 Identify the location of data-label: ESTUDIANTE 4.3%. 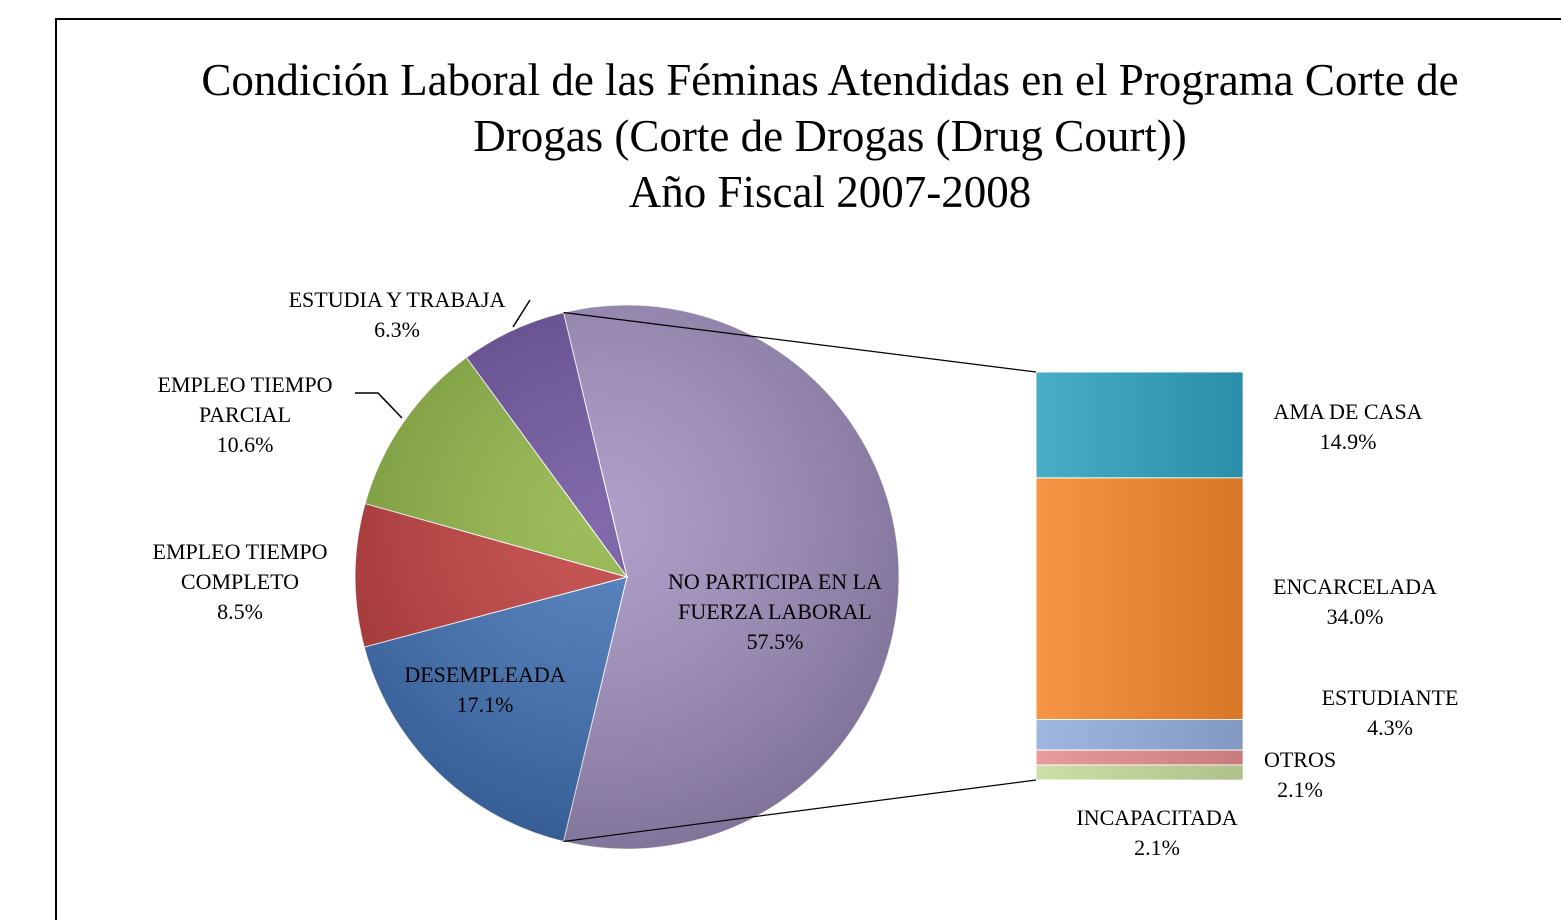
(1390, 713).